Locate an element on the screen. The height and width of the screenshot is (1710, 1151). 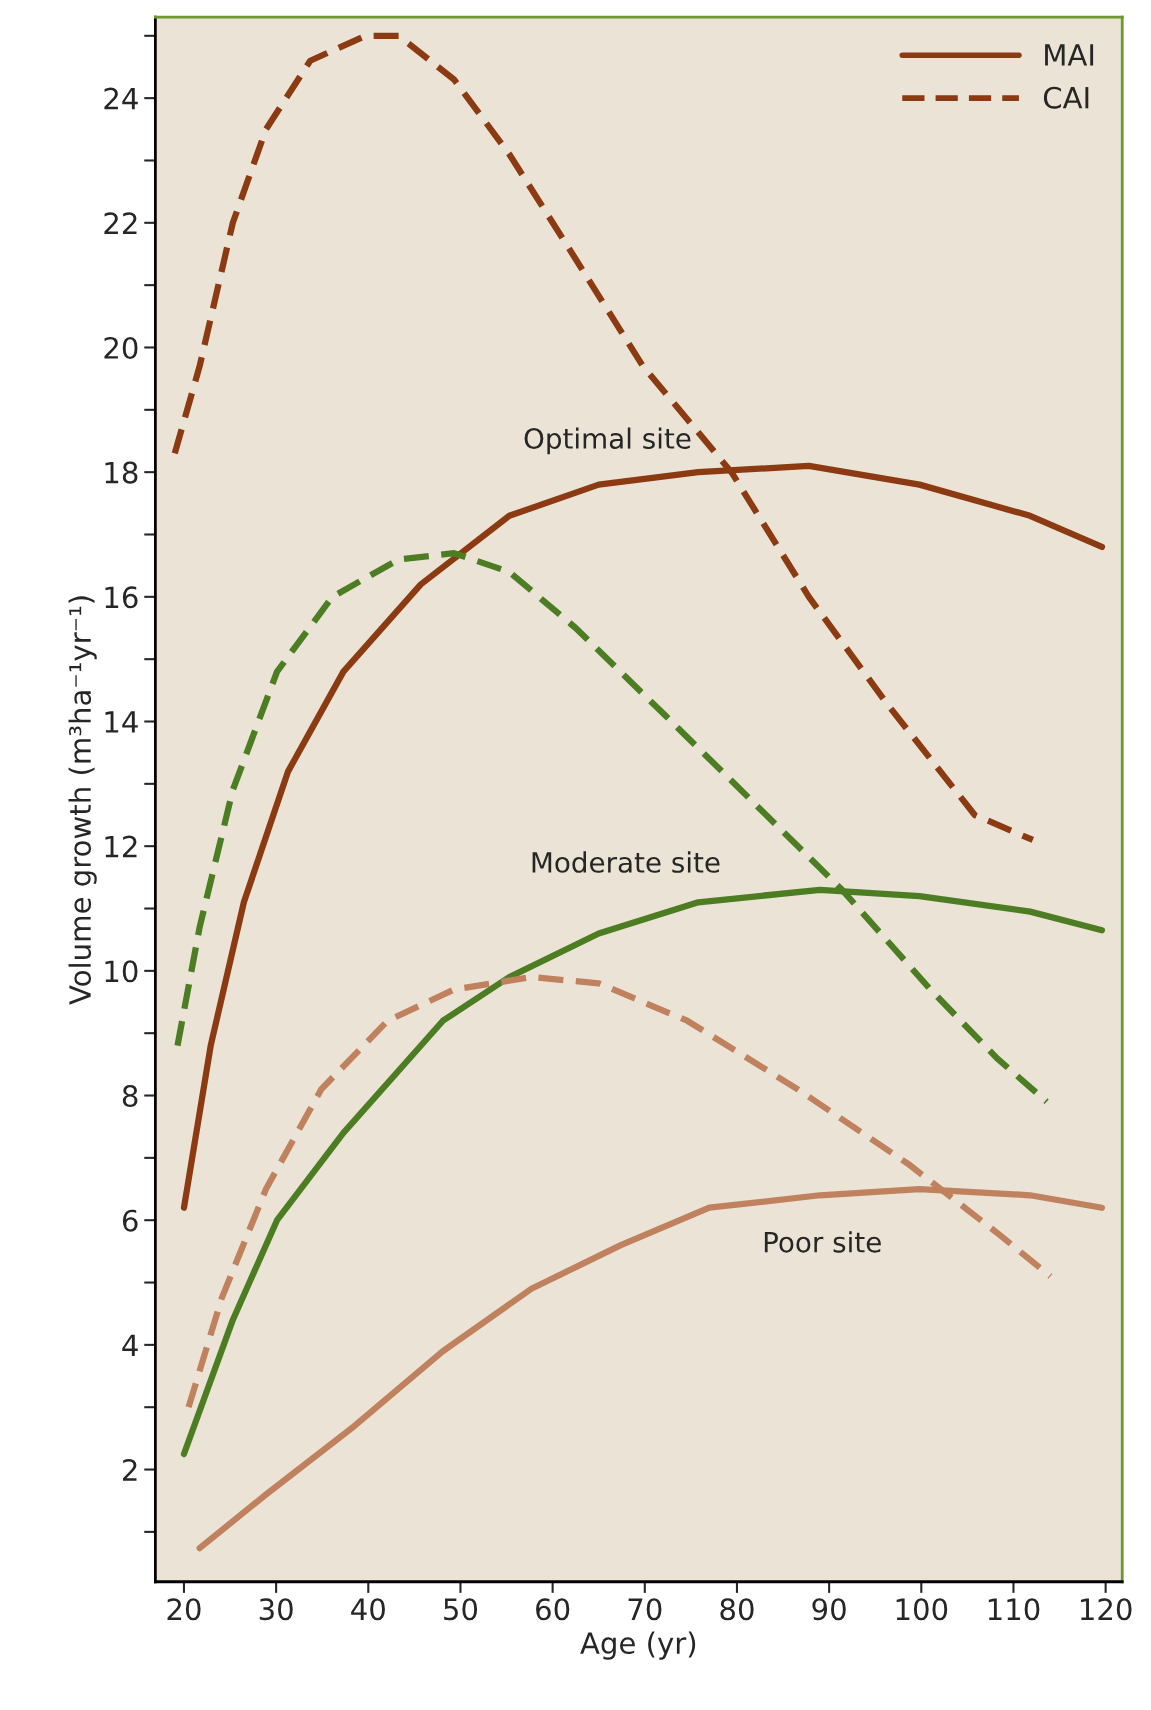
legend-label: MAI is located at coordinates (1069, 55).